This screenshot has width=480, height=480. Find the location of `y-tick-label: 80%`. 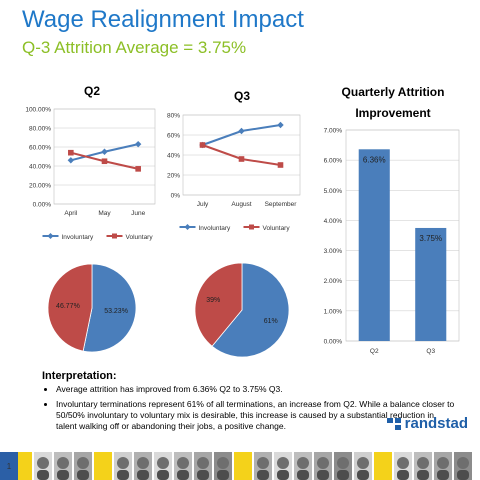

y-tick-label: 80% is located at coordinates (173, 116).